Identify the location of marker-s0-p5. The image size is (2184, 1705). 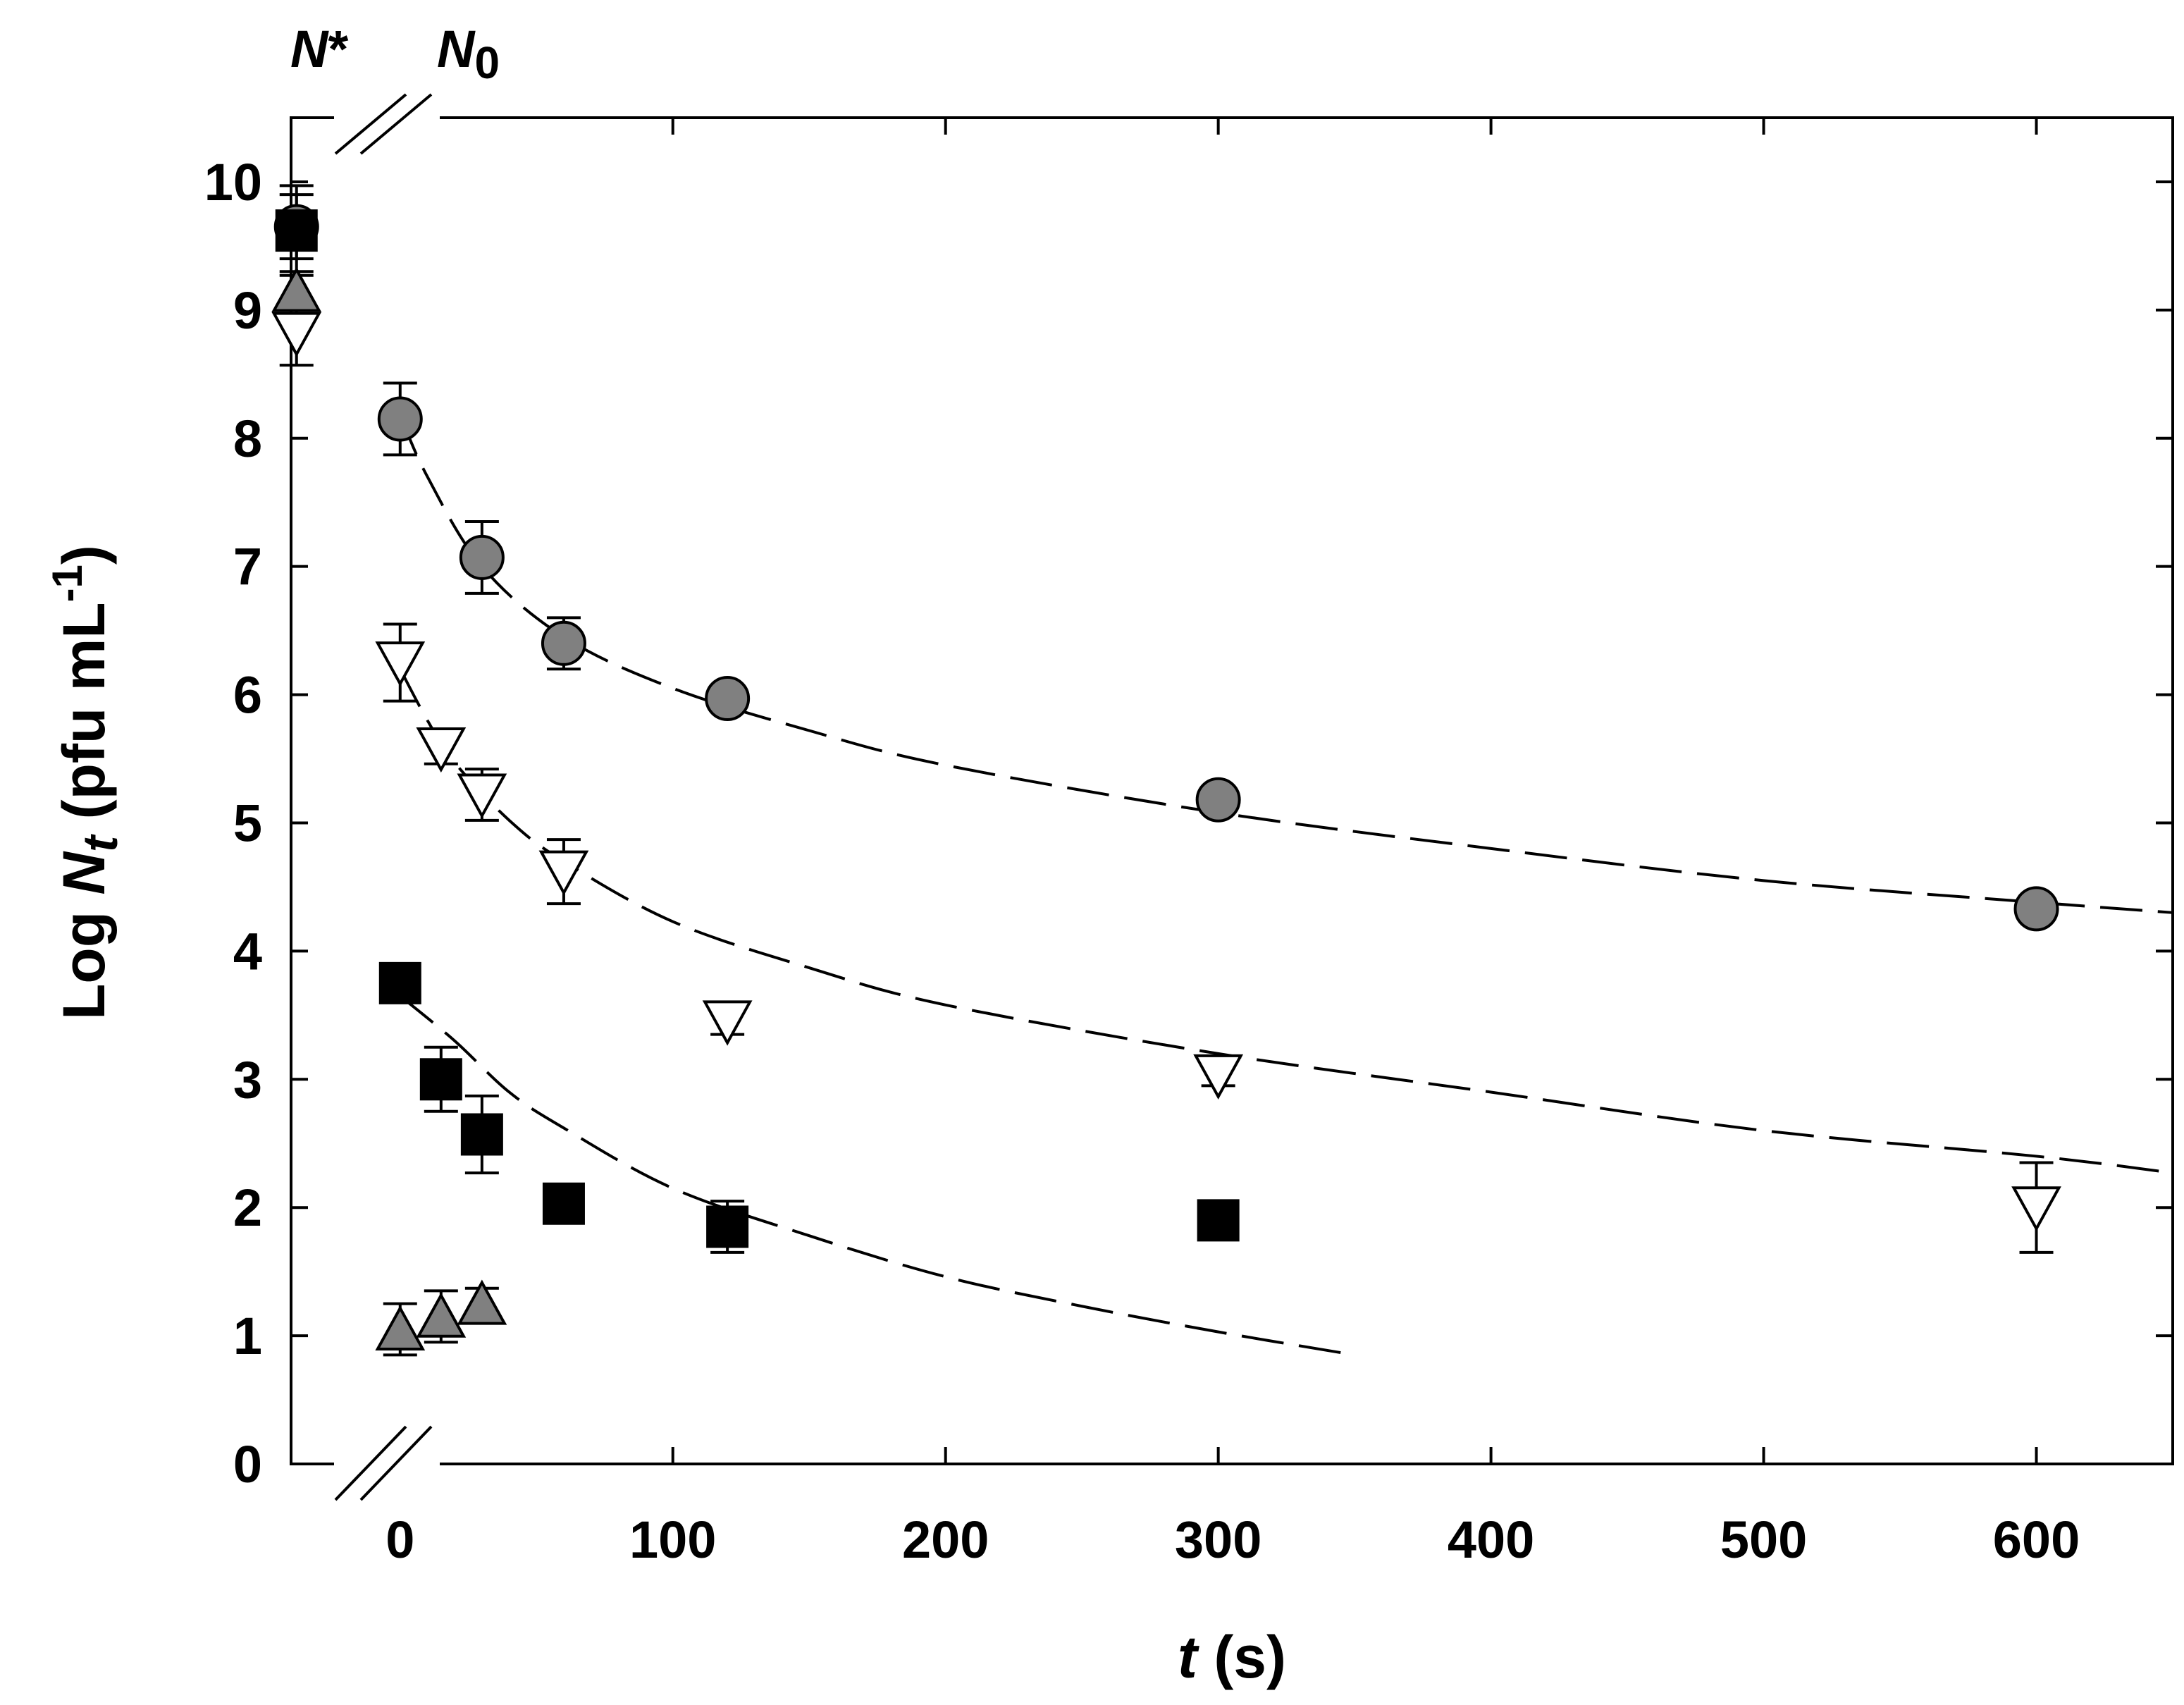
(2036, 909).